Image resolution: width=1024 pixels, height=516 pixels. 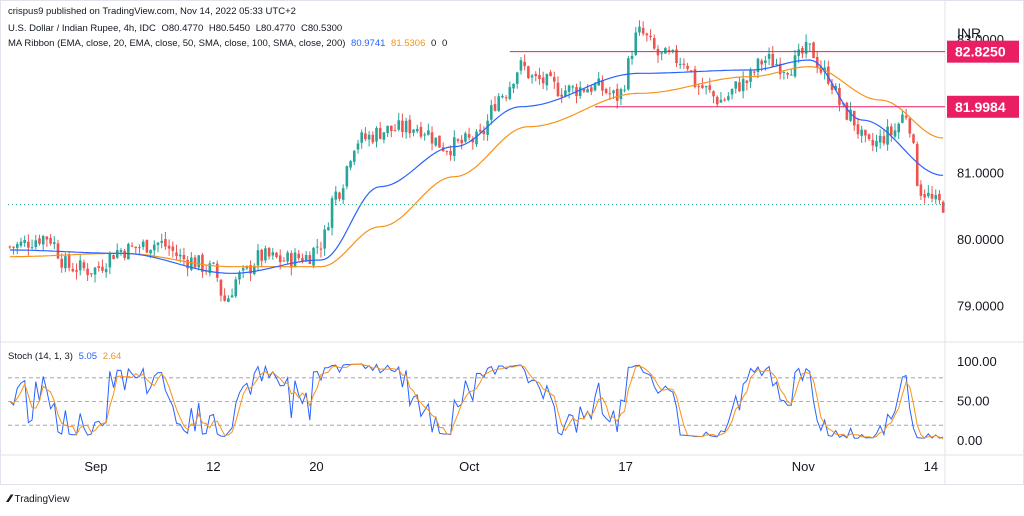 I want to click on time-tick-label: Nov, so click(x=804, y=466).